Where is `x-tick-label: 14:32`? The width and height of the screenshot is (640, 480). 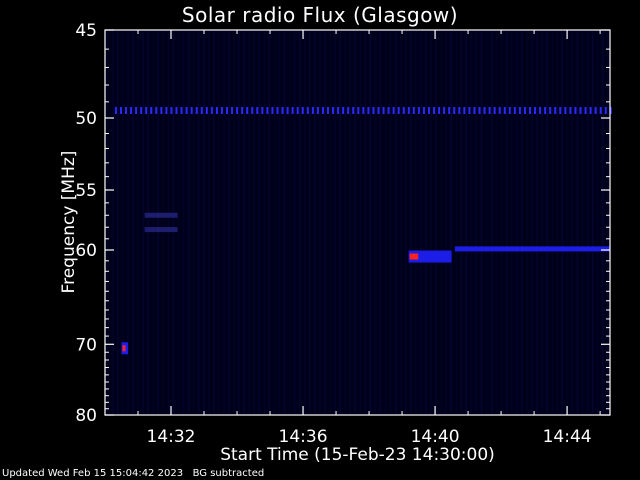 x-tick-label: 14:32 is located at coordinates (171, 437).